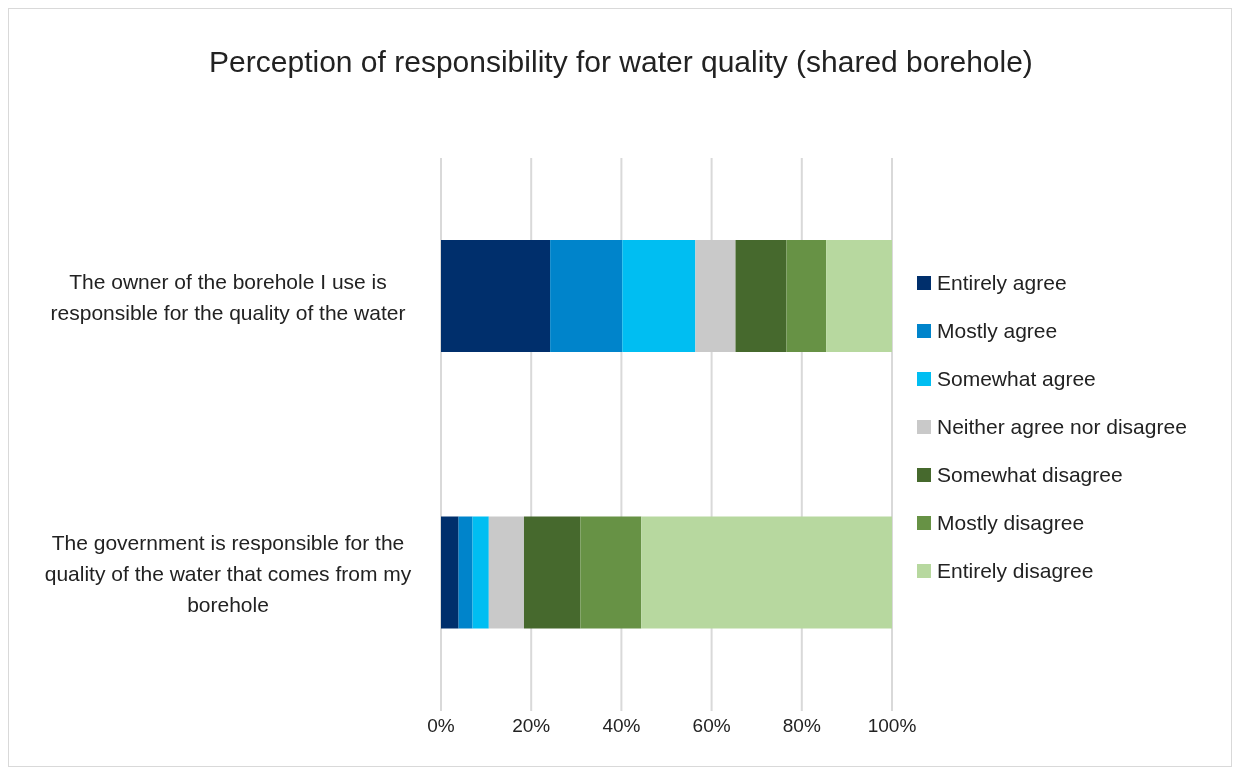  I want to click on x-tick-label: 40%, so click(621, 726).